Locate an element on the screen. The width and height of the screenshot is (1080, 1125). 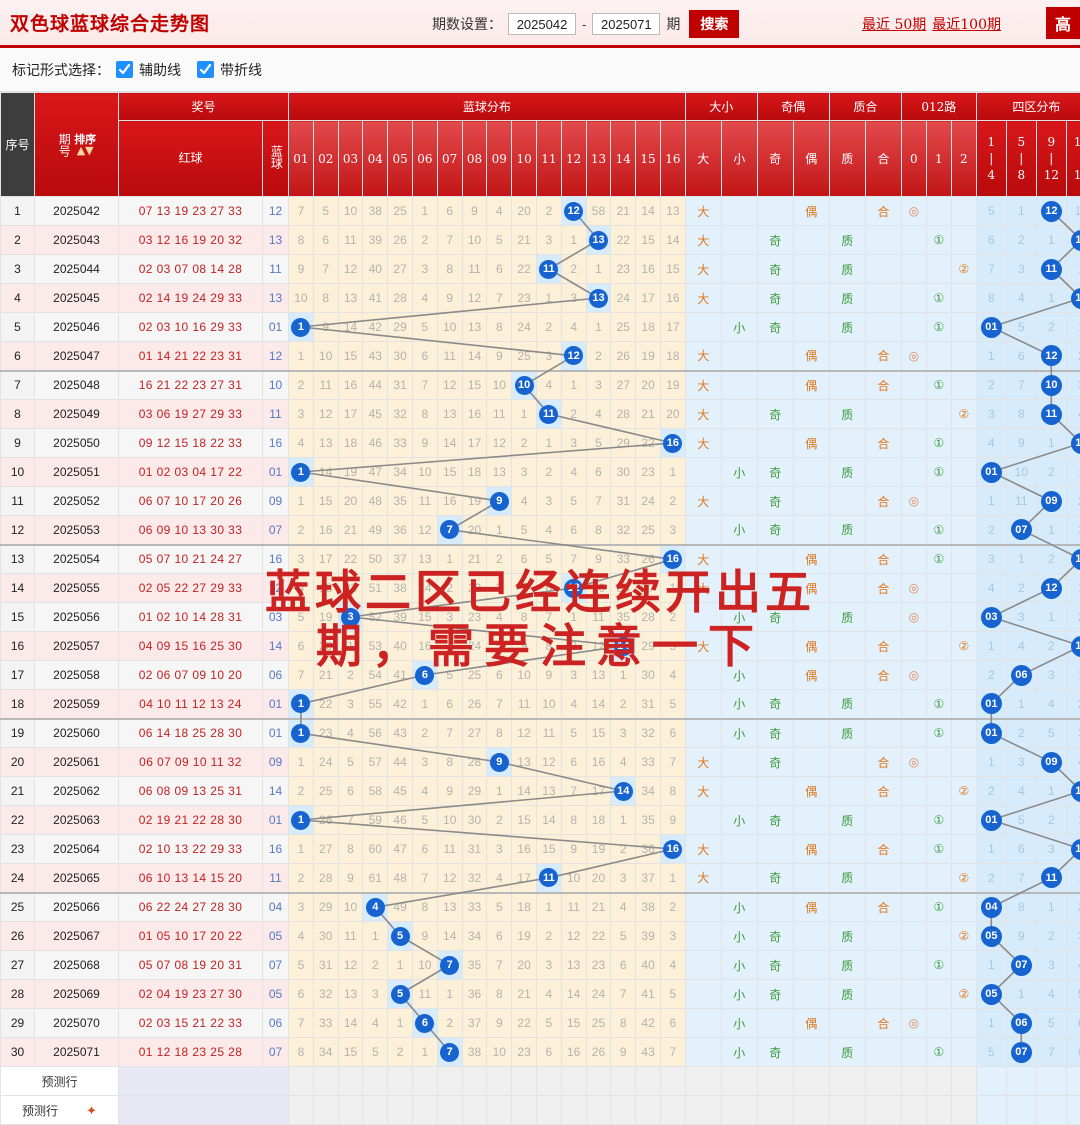
col-blue-16: 16 is located at coordinates (672, 159).